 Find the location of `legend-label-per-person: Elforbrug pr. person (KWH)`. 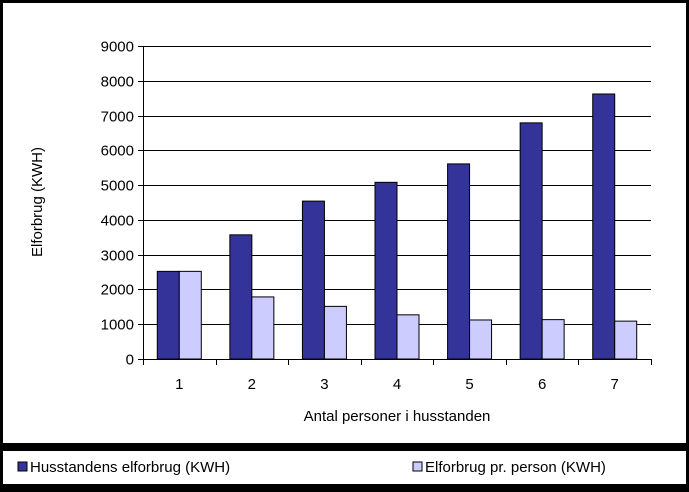

legend-label-per-person: Elforbrug pr. person (KWH) is located at coordinates (515, 467).